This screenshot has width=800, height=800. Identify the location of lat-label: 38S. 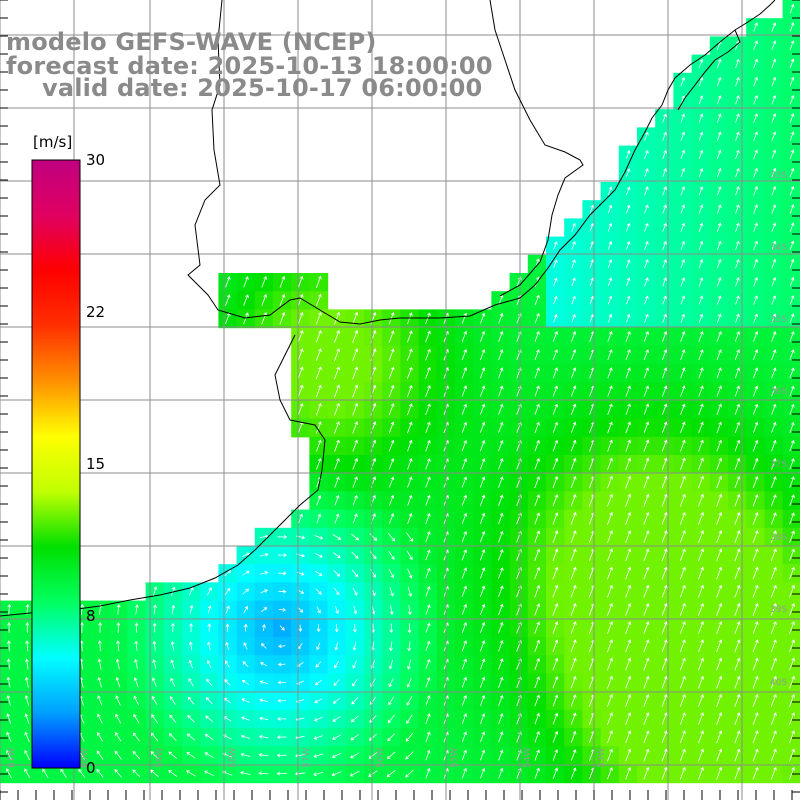
(779, 538).